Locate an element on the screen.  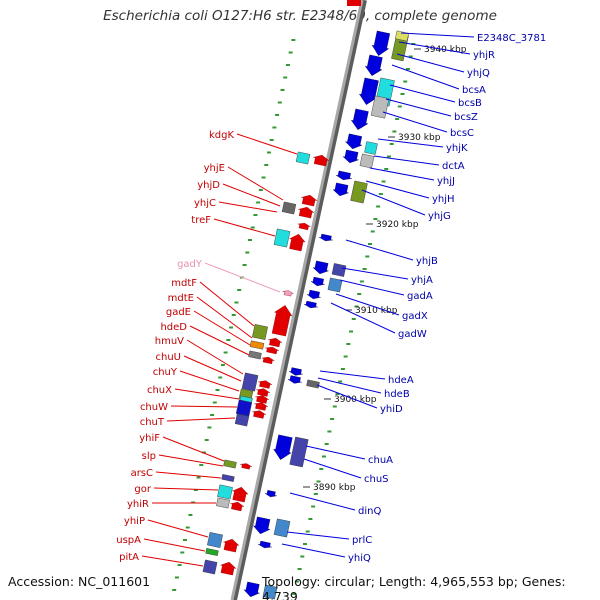
top-edge-feature is located at coordinates (354, 3).